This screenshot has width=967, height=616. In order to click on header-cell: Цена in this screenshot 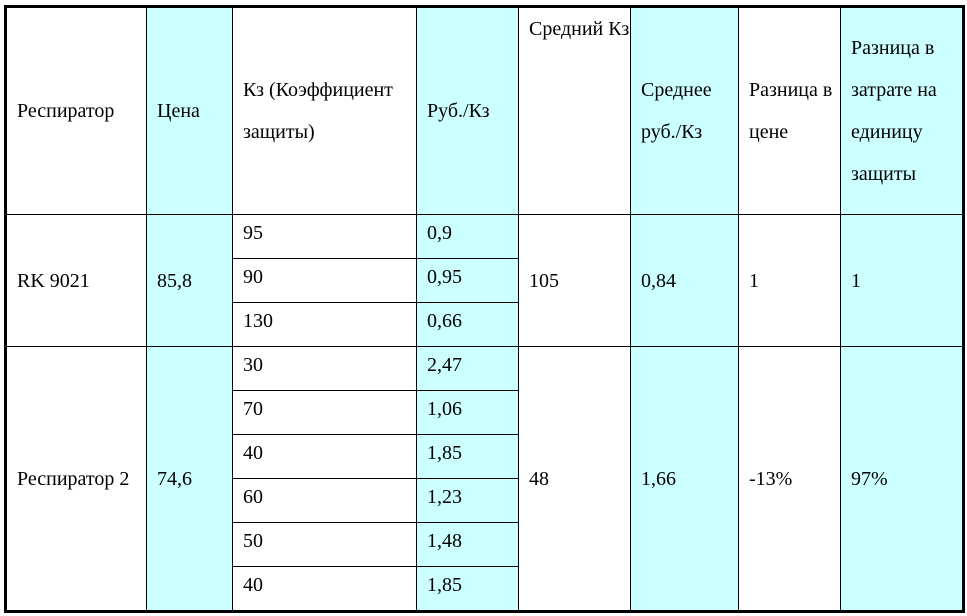, I will do `click(189, 110)`.